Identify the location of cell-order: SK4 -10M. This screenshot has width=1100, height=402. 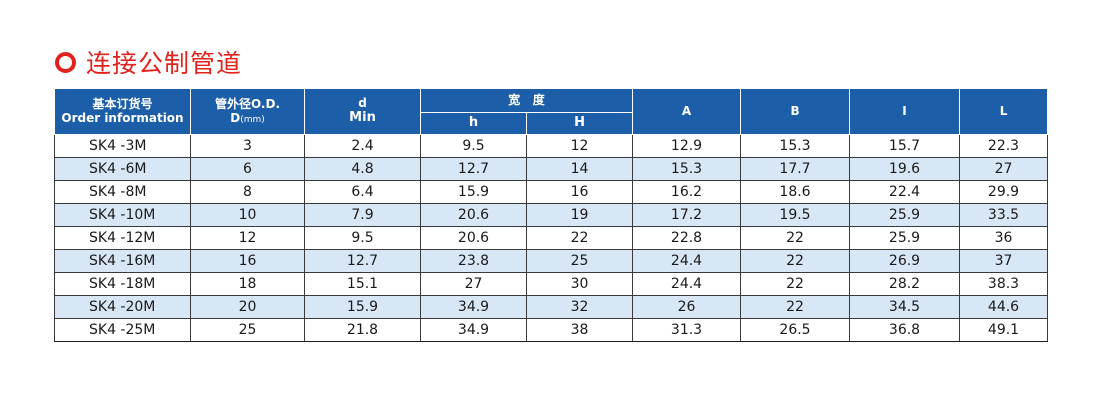
(122, 215).